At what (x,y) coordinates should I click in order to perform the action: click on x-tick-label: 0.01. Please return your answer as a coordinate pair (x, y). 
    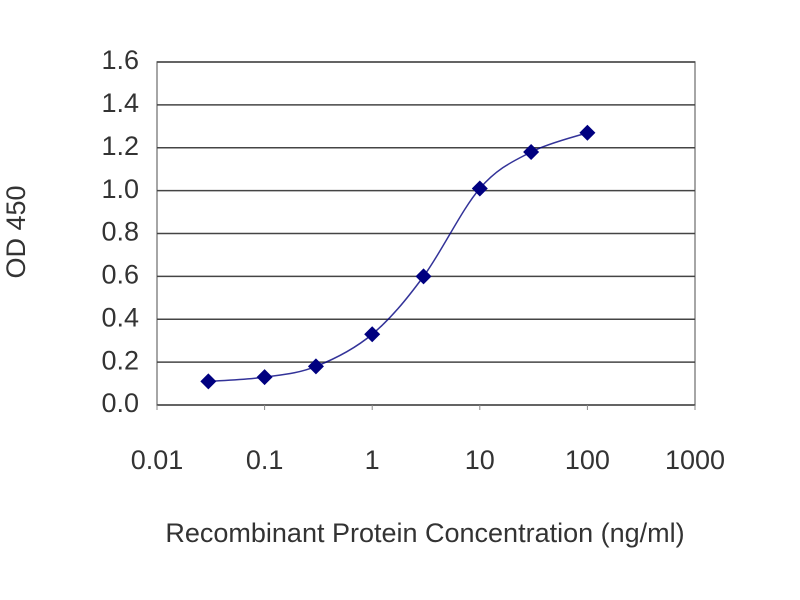
    Looking at the image, I should click on (157, 460).